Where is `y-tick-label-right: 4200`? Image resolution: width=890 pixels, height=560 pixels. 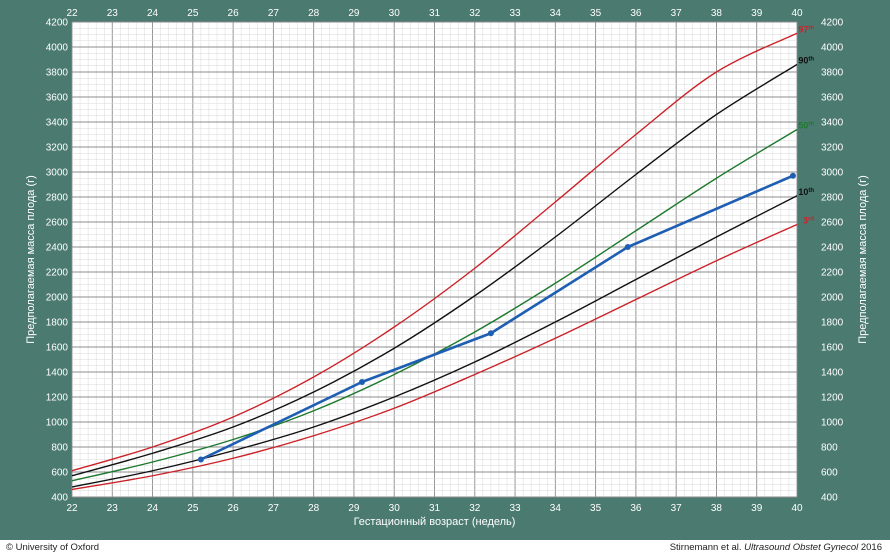
y-tick-label-right: 4200 is located at coordinates (832, 23).